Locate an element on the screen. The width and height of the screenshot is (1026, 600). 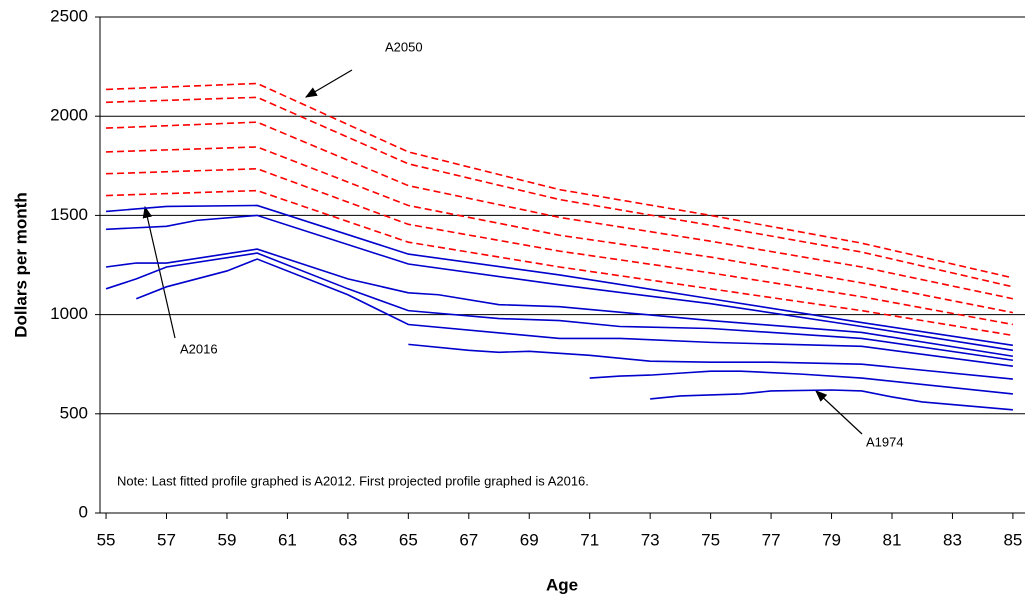
x-tick-label: 81 is located at coordinates (892, 539).